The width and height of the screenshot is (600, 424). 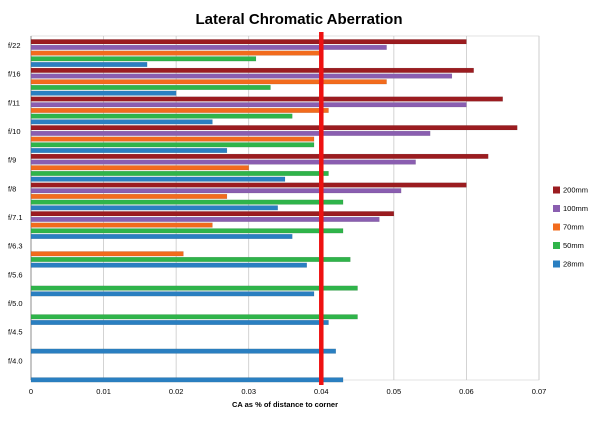 What do you see at coordinates (103, 391) in the screenshot?
I see `x-tick-label: 0.01` at bounding box center [103, 391].